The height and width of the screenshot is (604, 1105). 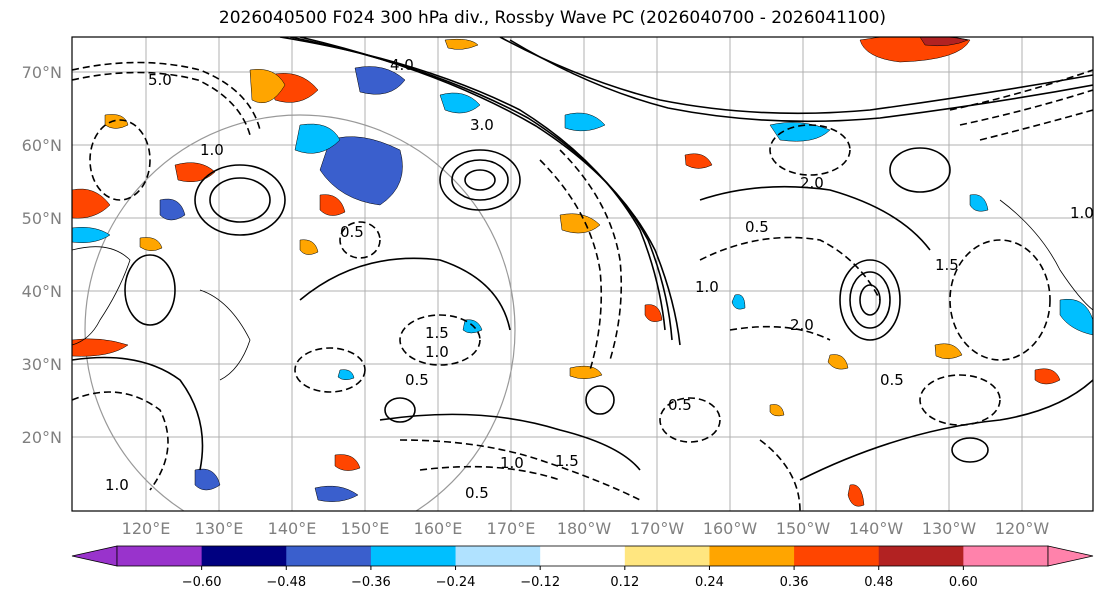 I want to click on lon-label: 120°W, so click(x=1022, y=528).